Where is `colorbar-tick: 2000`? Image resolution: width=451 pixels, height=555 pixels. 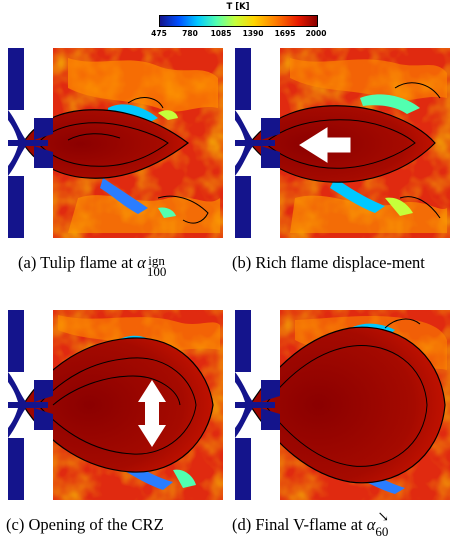
colorbar-tick: 2000 is located at coordinates (316, 33).